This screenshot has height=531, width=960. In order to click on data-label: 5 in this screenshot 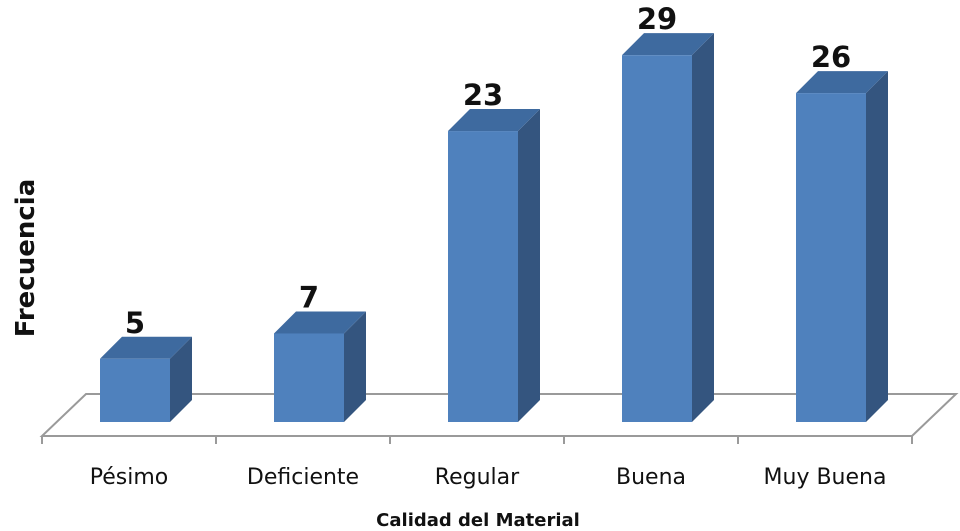, I will do `click(135, 323)`.